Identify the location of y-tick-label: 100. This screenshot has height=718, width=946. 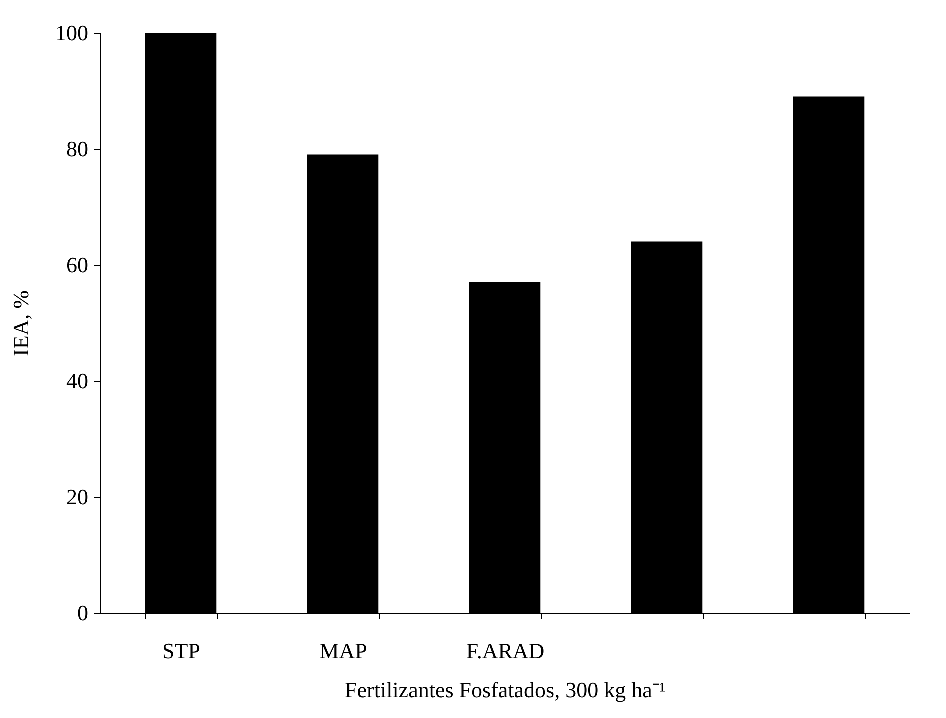
(72, 33).